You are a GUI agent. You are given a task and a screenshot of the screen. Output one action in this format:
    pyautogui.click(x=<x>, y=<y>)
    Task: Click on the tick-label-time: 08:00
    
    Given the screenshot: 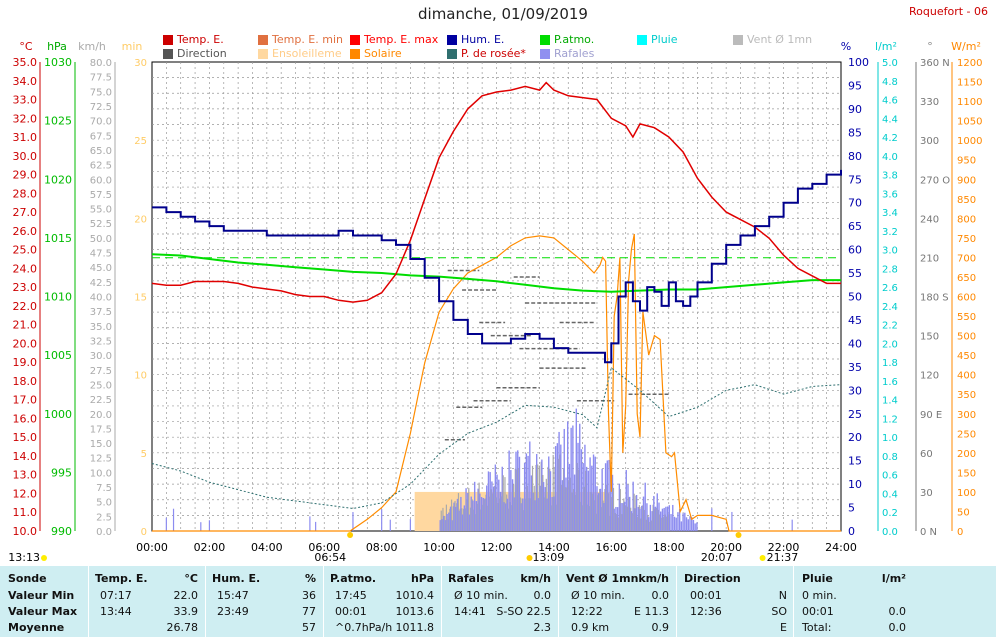 What is the action you would take?
    pyautogui.click(x=382, y=547)
    